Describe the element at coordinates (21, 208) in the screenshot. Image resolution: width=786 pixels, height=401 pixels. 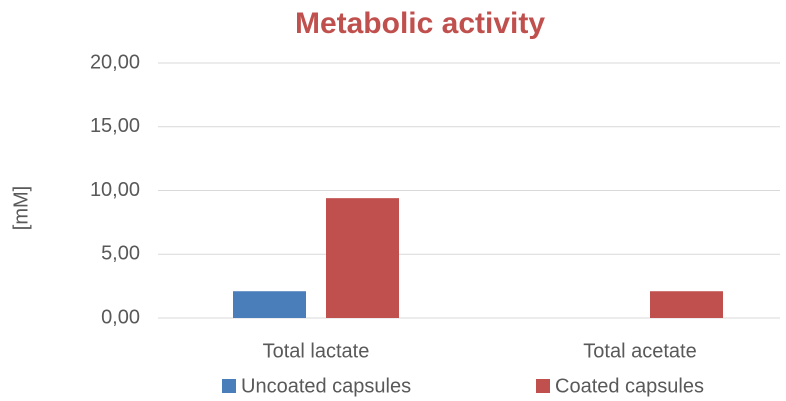
I see `y-axis-label: [mM]` at that location.